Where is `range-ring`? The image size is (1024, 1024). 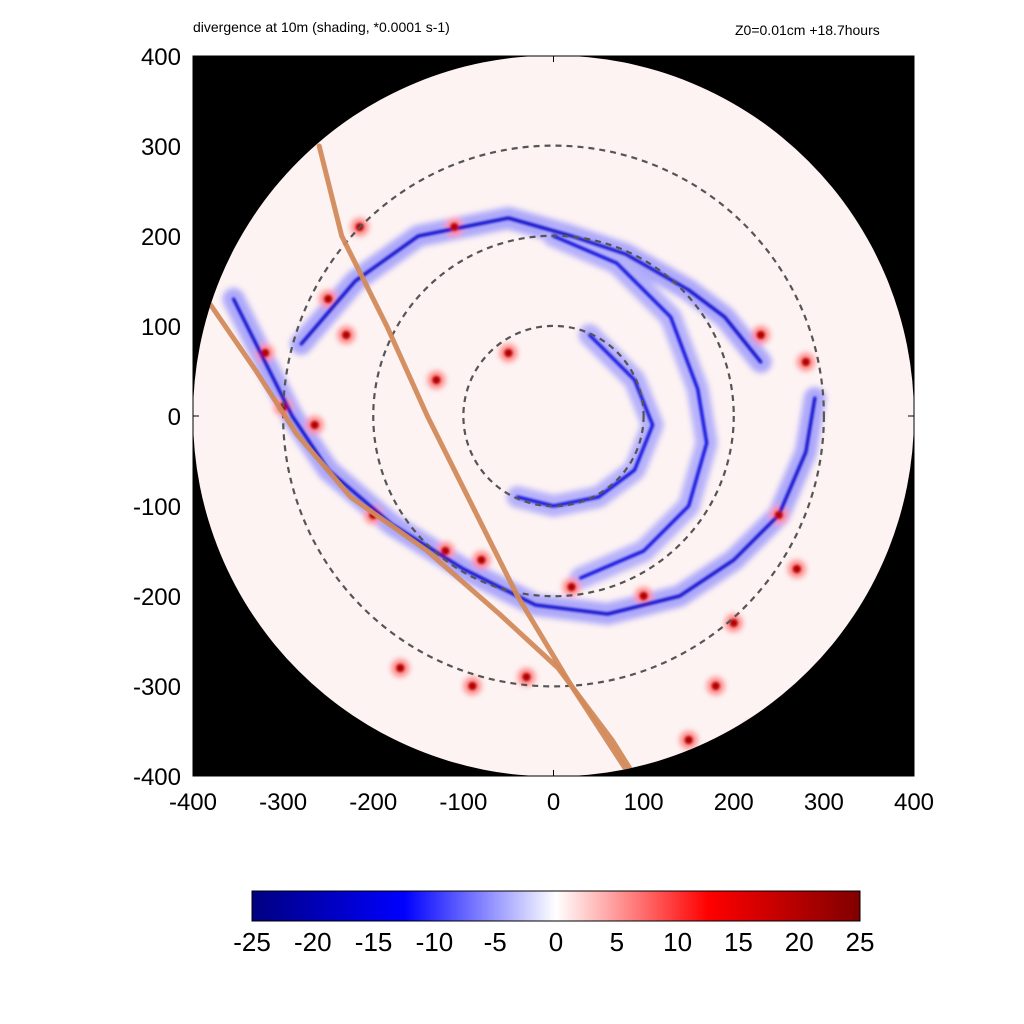
range-ring is located at coordinates (553, 416).